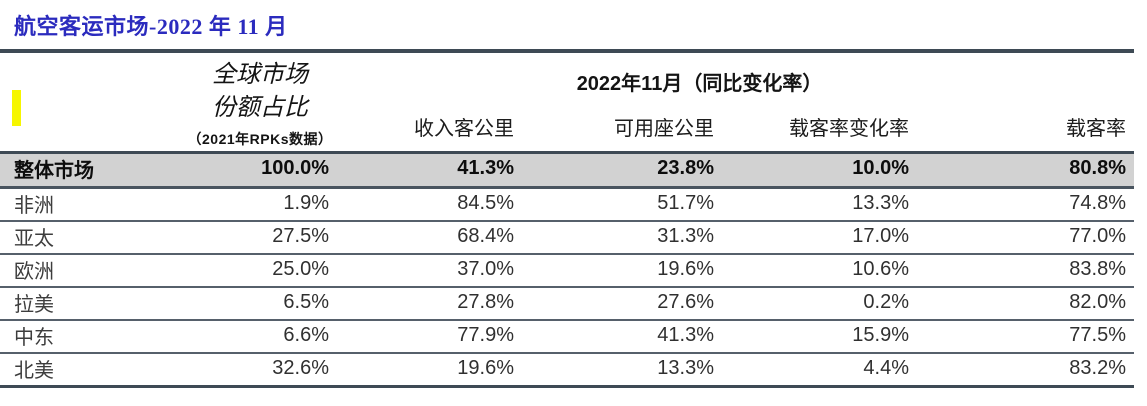  Describe the element at coordinates (151, 26) in the screenshot. I see `page-title: 航空客运市场-2022 年 11 月` at that location.